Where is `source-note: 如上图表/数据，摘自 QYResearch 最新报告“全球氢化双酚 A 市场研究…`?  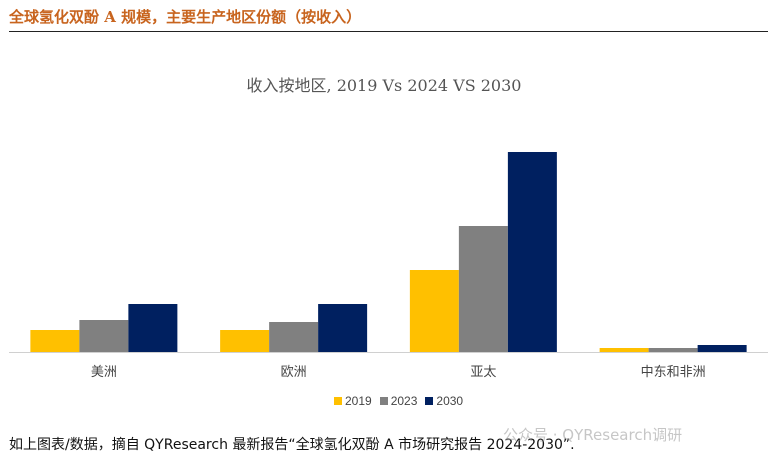
source-note: 如上图表/数据，摘自 QYResearch 最新报告“全球氢化双酚 A 市场研究… is located at coordinates (292, 445).